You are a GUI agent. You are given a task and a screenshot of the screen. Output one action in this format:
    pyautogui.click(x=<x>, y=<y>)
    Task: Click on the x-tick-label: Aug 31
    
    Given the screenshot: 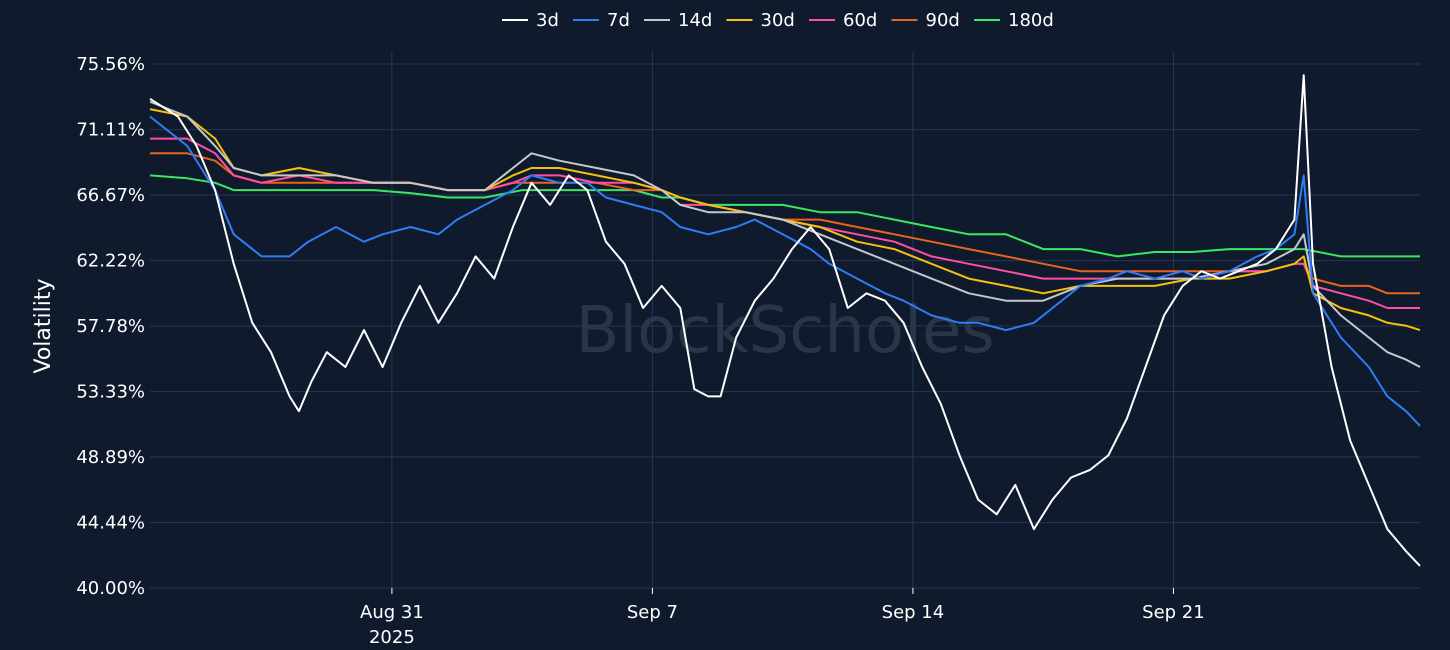 What is the action you would take?
    pyautogui.click(x=392, y=612)
    